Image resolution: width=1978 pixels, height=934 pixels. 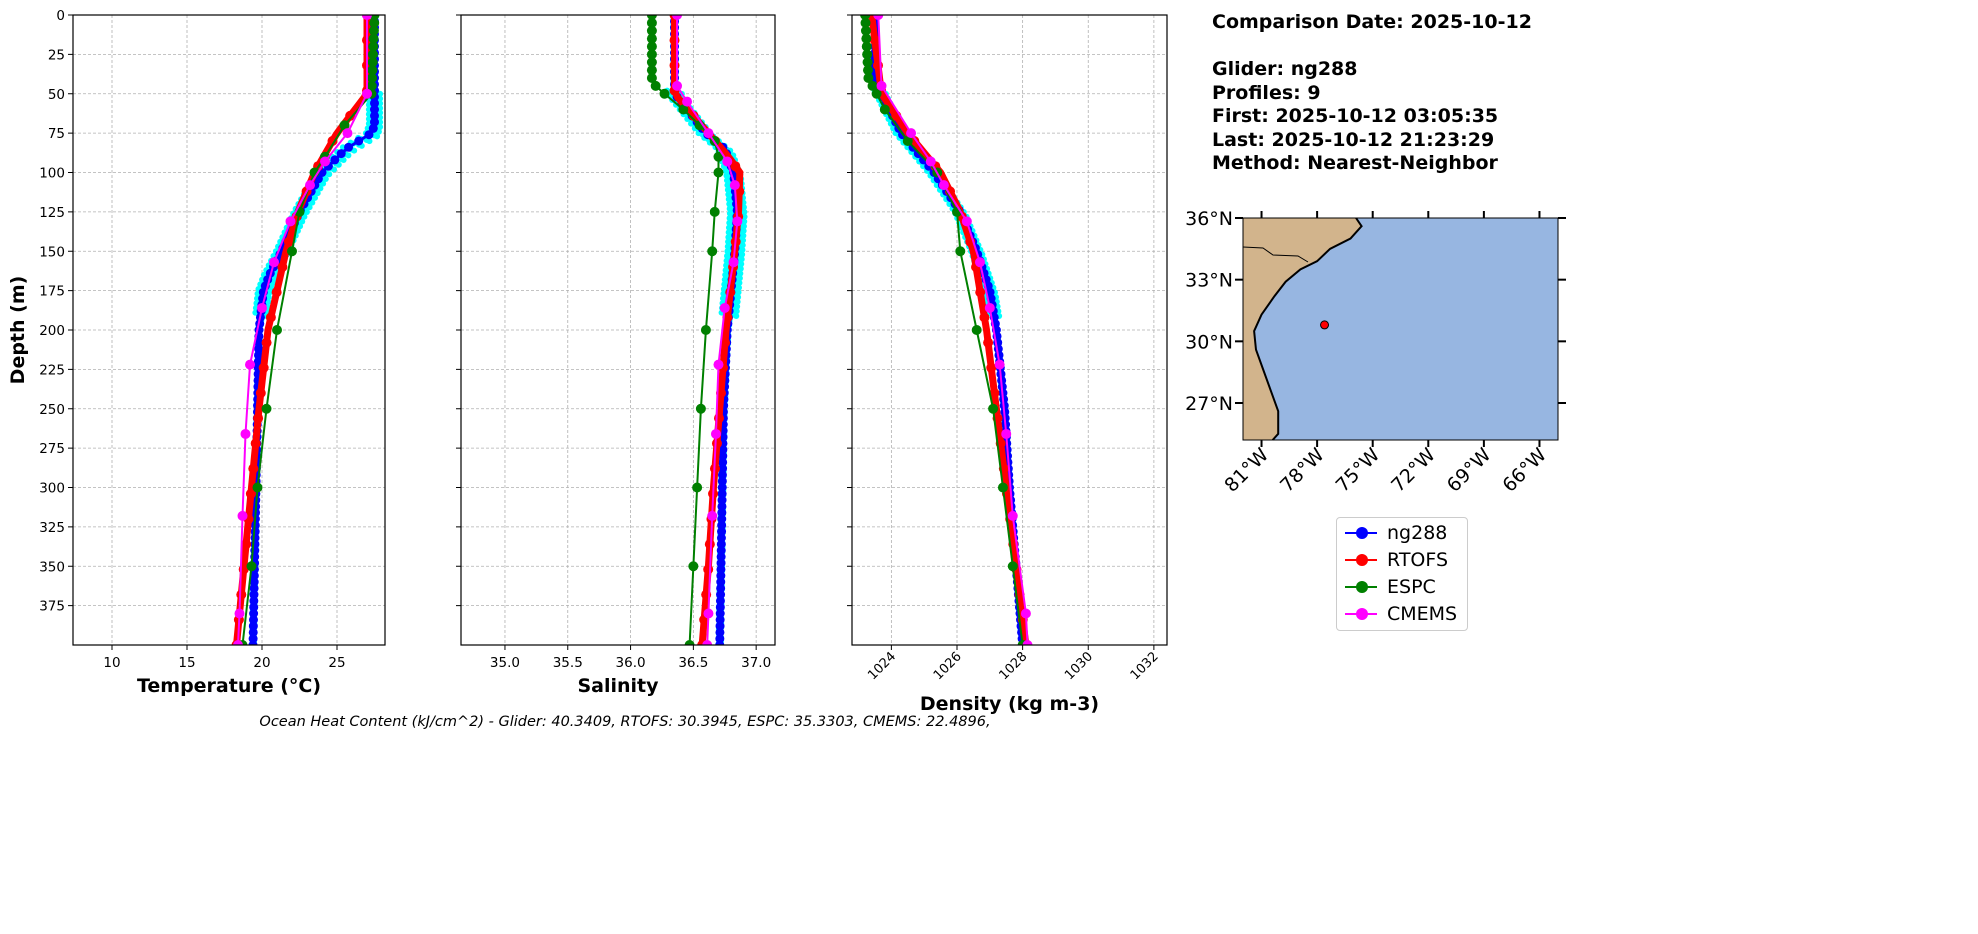 I want to click on y-tick-label: 75, so click(x=56, y=134).